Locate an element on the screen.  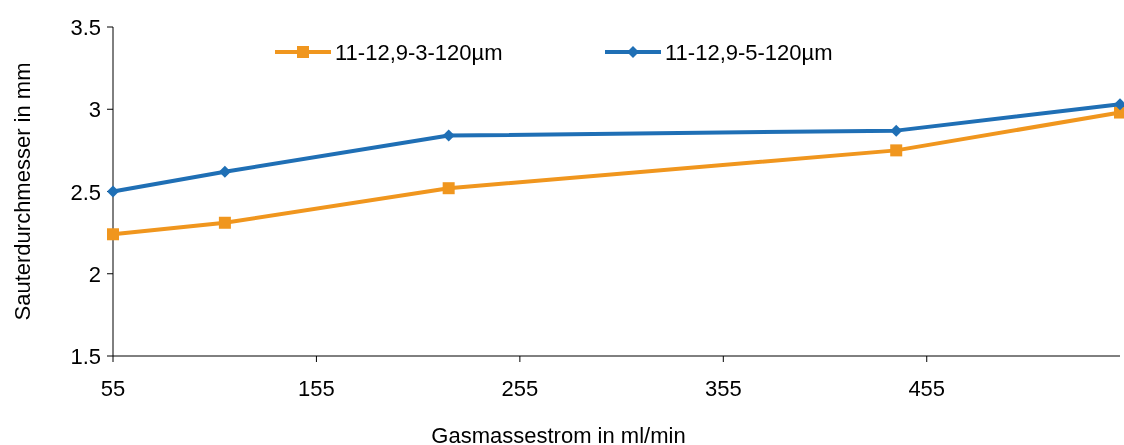
x-axis-title: Gasmassestrom in ml/min is located at coordinates (558, 434).